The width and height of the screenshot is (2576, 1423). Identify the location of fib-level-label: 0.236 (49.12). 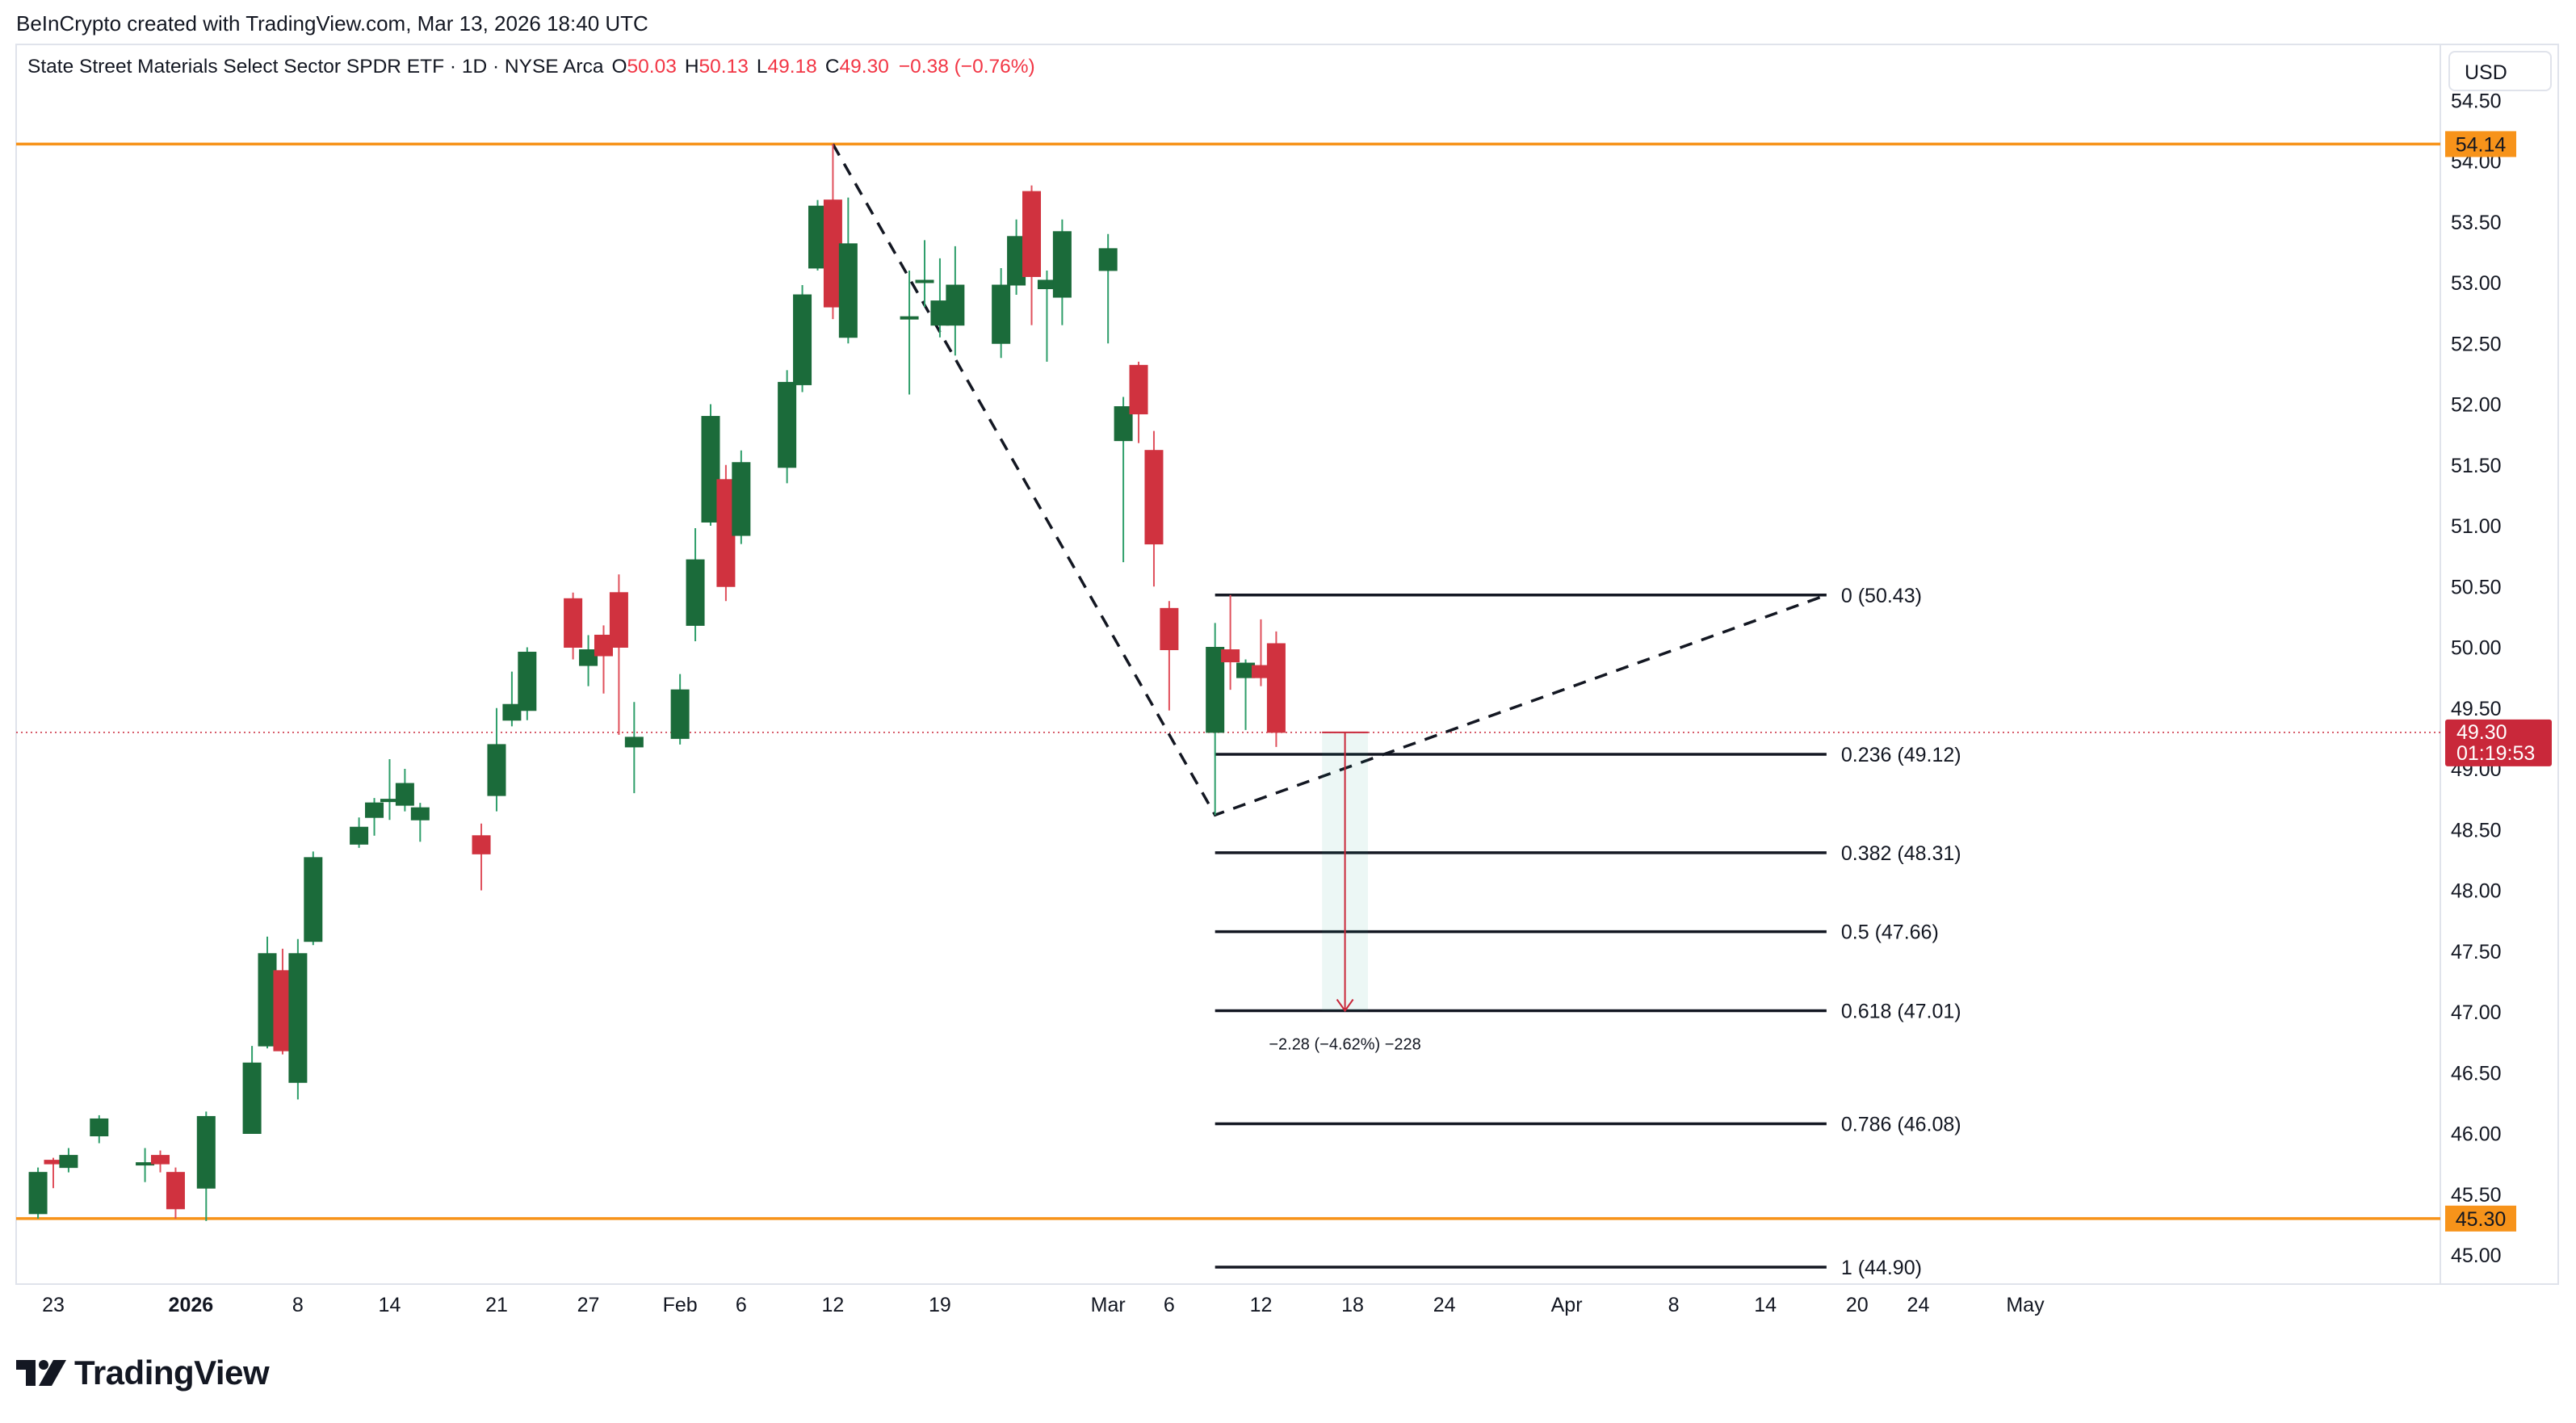
(1901, 755).